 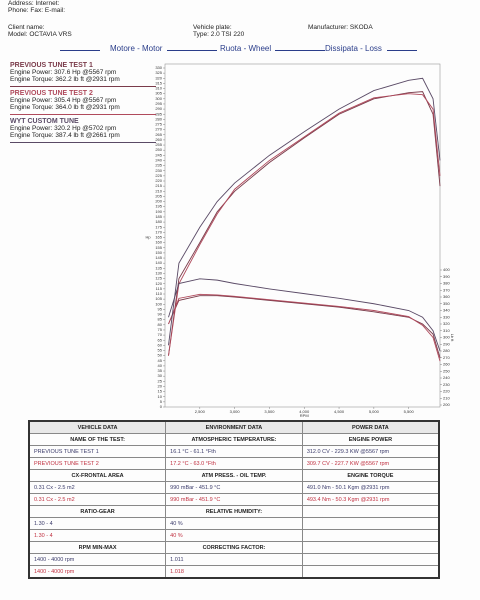 What do you see at coordinates (234, 559) in the screenshot?
I see `table-cell: 1.011` at bounding box center [234, 559].